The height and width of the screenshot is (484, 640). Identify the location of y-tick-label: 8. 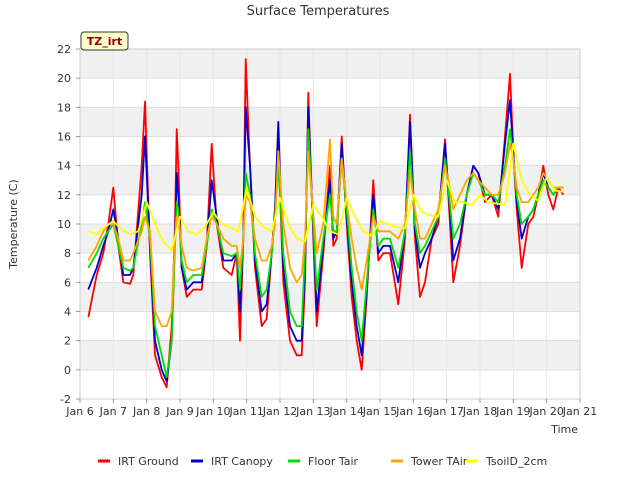
(67, 253).